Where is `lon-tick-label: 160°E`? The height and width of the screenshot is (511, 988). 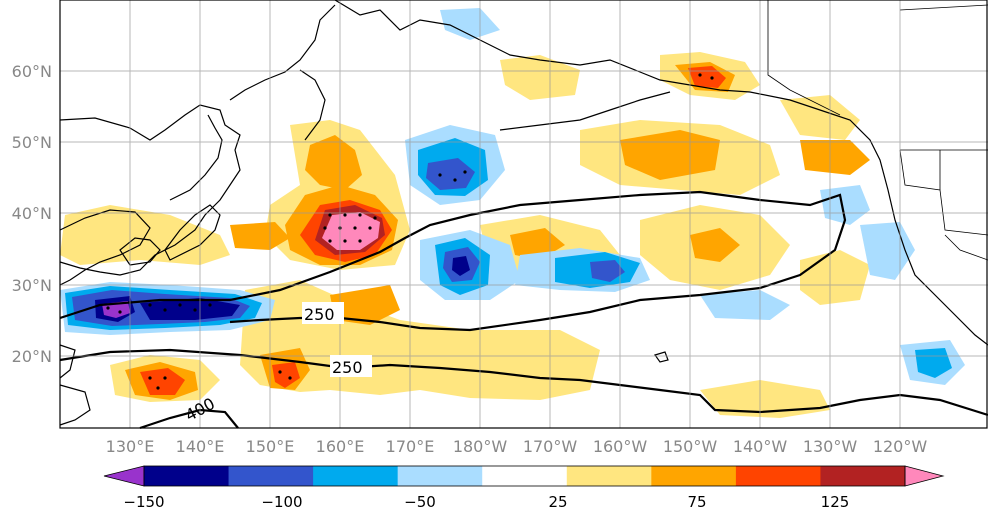 lon-tick-label: 160°E is located at coordinates (340, 446).